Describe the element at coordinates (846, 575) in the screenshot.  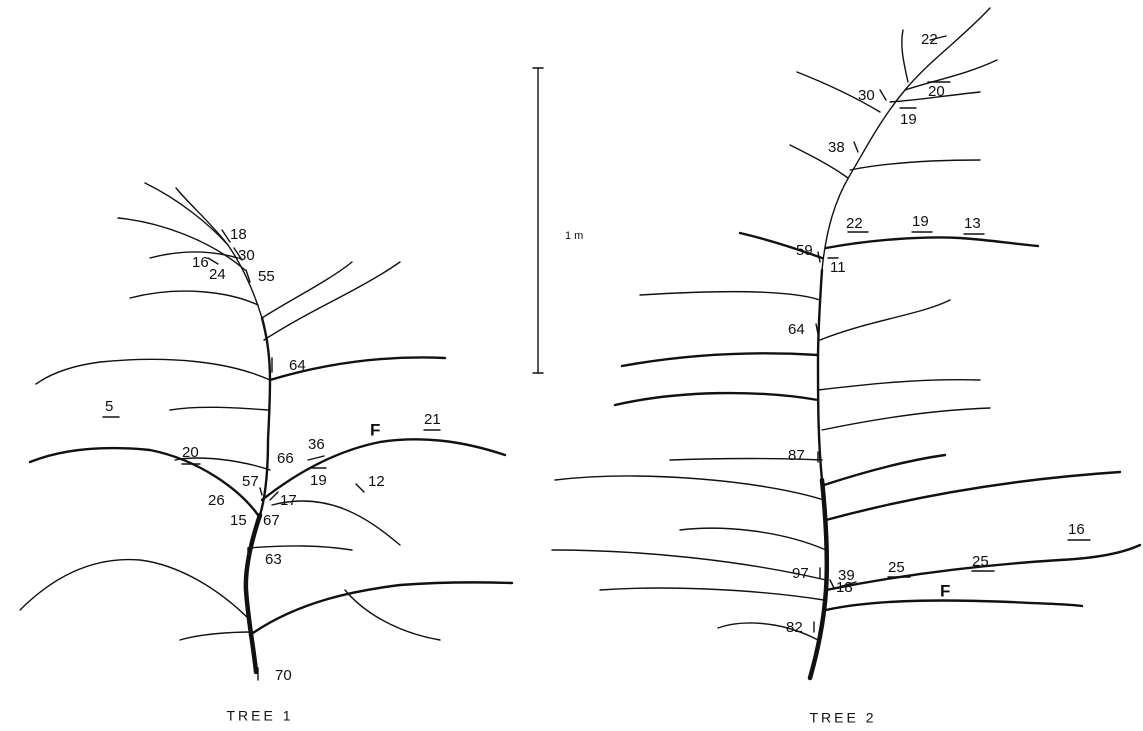
I see `branch-label: 39` at that location.